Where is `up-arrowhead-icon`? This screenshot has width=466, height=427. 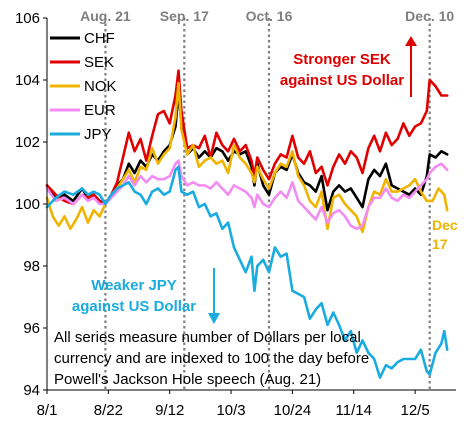 up-arrowhead-icon is located at coordinates (411, 41).